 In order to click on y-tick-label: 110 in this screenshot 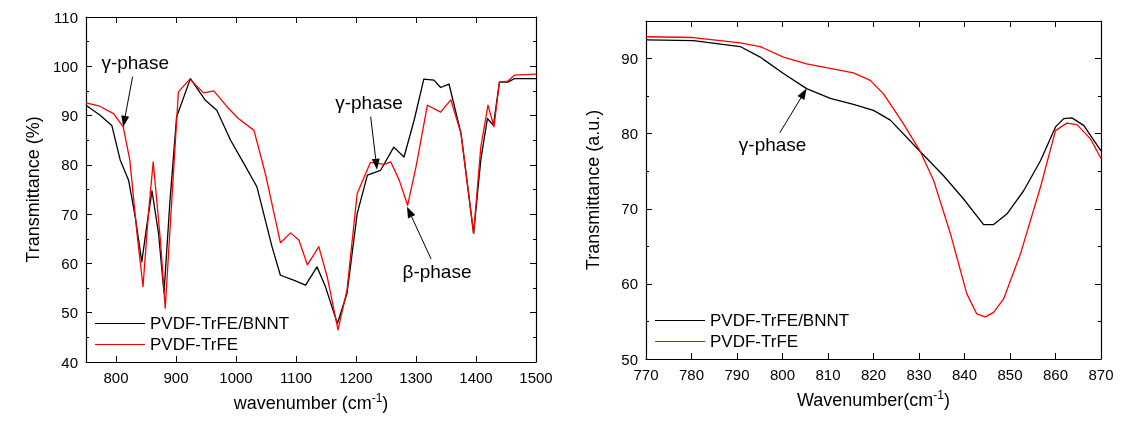, I will do `click(66, 17)`.